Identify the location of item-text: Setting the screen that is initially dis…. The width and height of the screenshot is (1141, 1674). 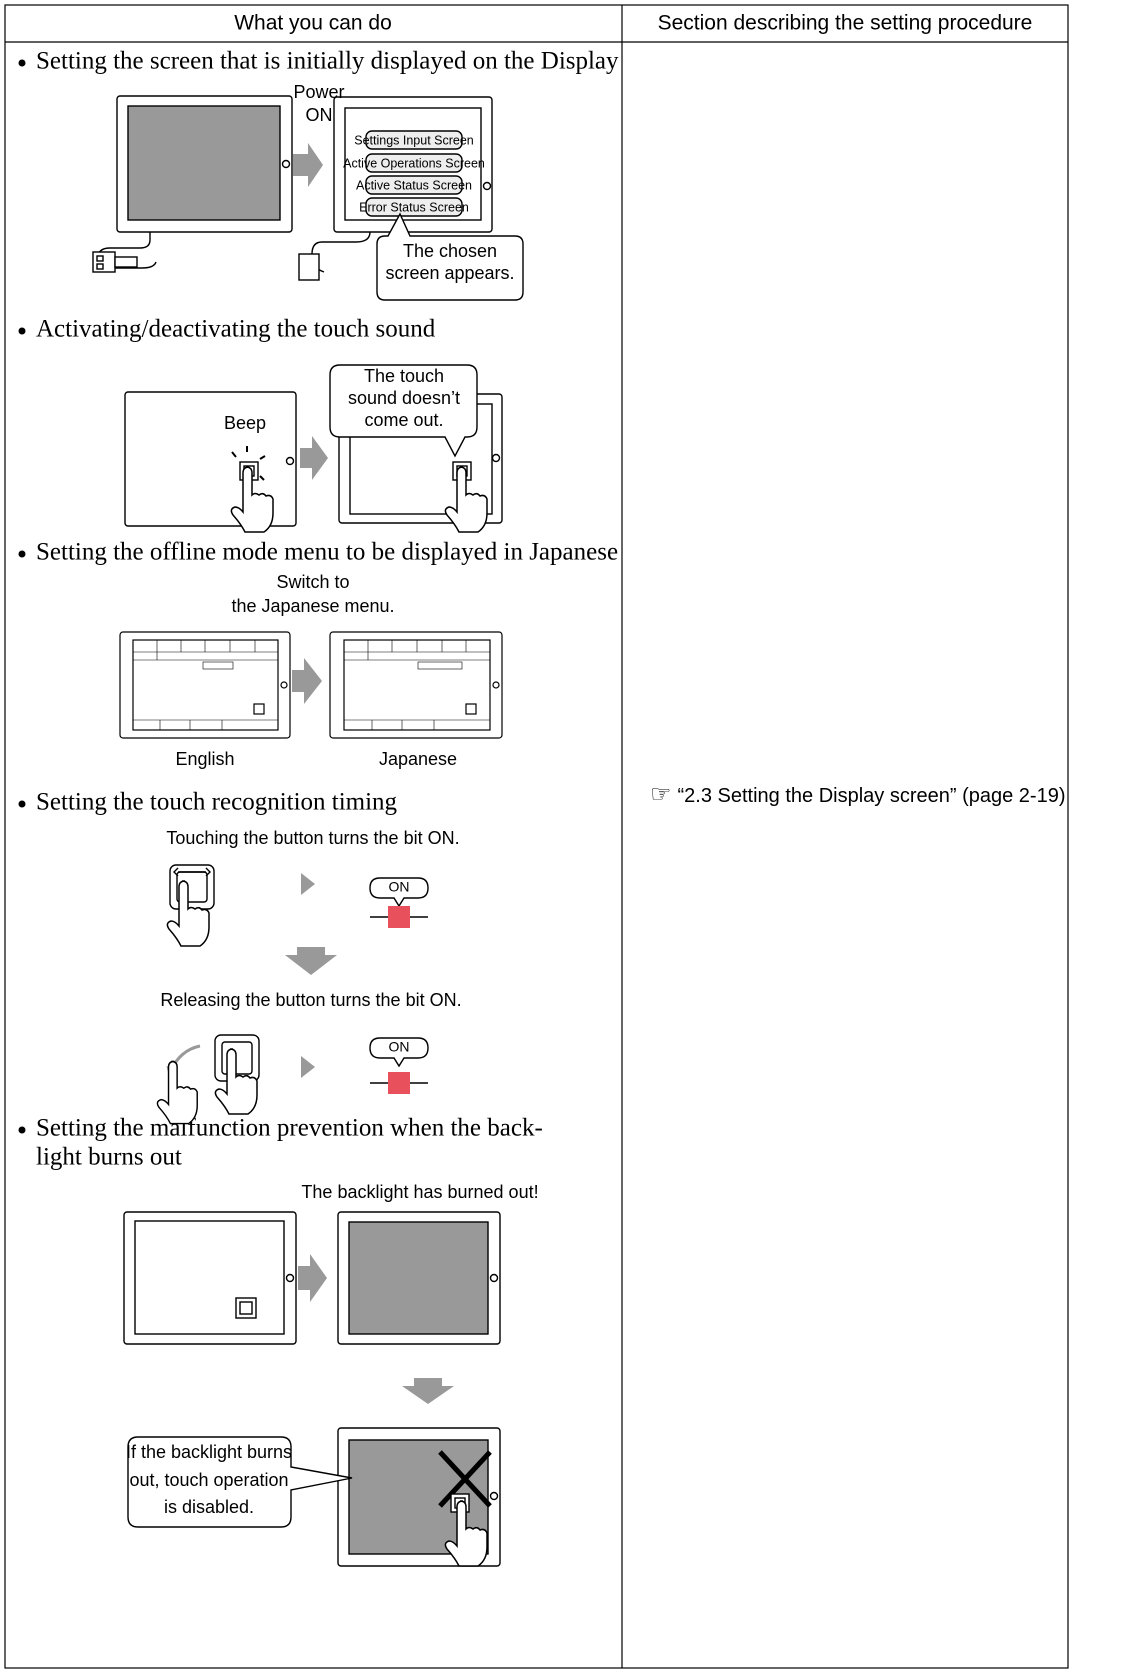
(327, 61).